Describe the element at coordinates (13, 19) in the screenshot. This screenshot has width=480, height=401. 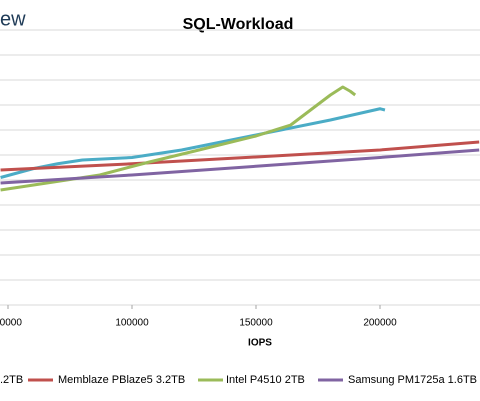
I see `watermark: ew` at that location.